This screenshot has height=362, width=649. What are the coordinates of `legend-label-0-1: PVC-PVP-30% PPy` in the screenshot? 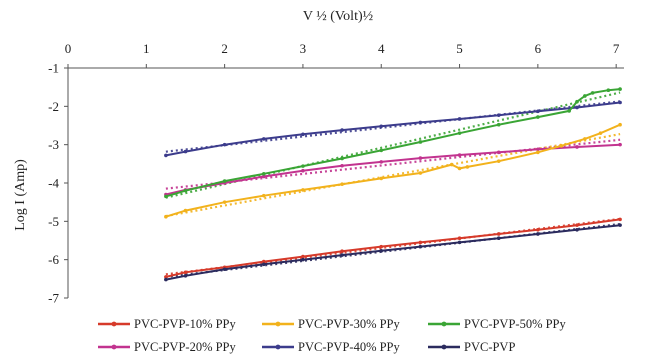 It's located at (349, 324).